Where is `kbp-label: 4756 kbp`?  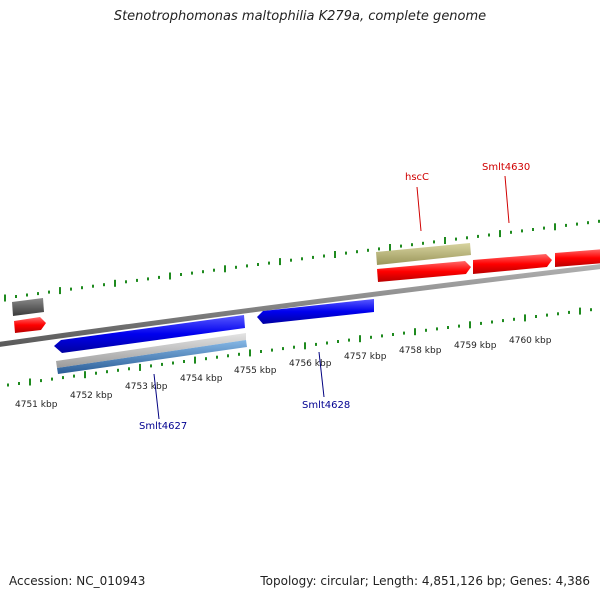 kbp-label: 4756 kbp is located at coordinates (310, 364).